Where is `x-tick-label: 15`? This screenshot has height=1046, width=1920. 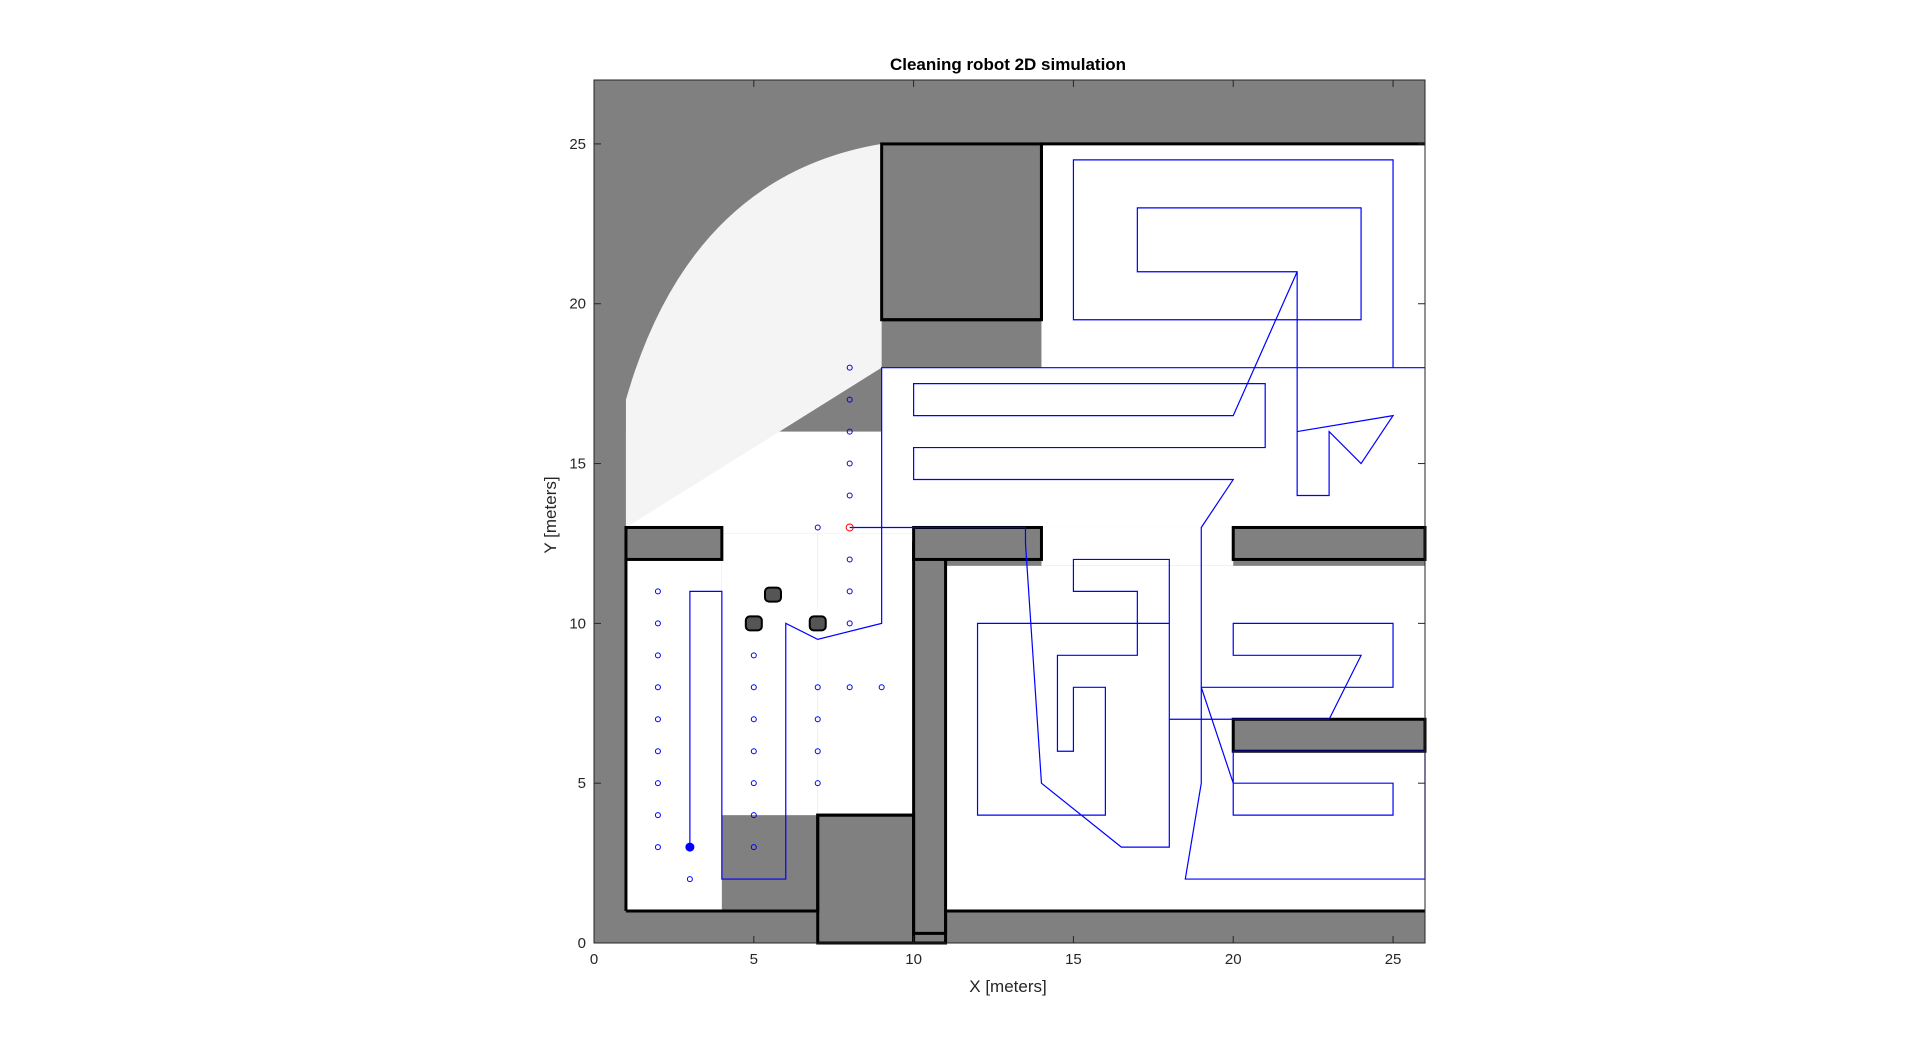
x-tick-label: 15 is located at coordinates (1073, 959).